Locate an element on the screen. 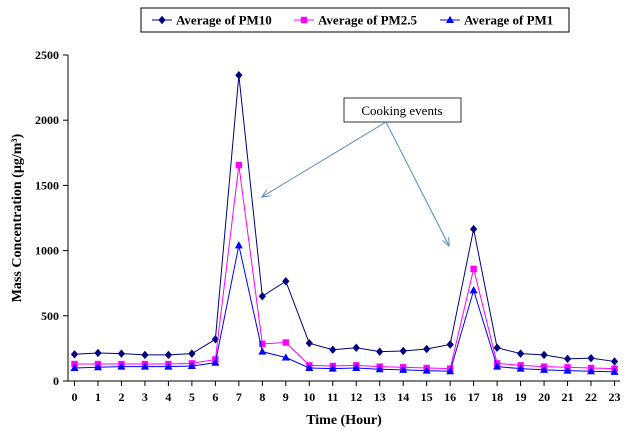 The height and width of the screenshot is (433, 633). x-tick-label: 22 is located at coordinates (591, 397).